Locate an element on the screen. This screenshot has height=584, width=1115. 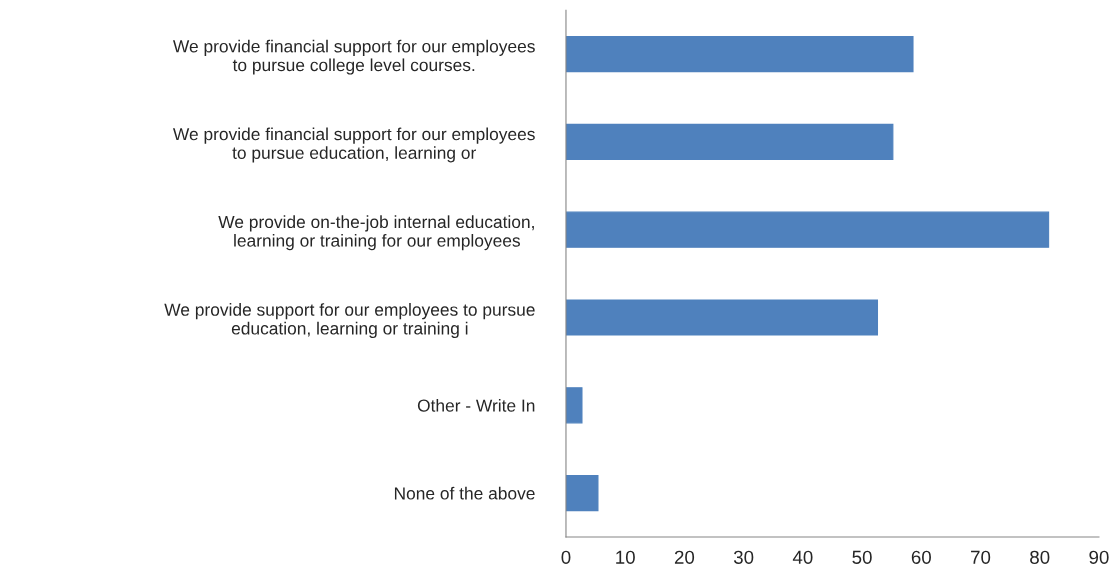
y-tick-label: We provide support for our employees to pursue education, learning or training i is located at coordinates (349, 320).